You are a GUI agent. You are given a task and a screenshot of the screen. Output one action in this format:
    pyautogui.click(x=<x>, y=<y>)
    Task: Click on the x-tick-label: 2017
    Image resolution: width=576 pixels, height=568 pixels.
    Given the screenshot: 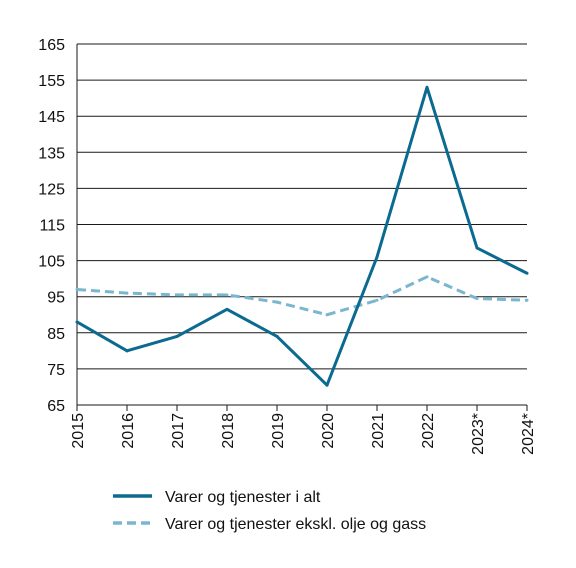 What is the action you would take?
    pyautogui.click(x=178, y=431)
    